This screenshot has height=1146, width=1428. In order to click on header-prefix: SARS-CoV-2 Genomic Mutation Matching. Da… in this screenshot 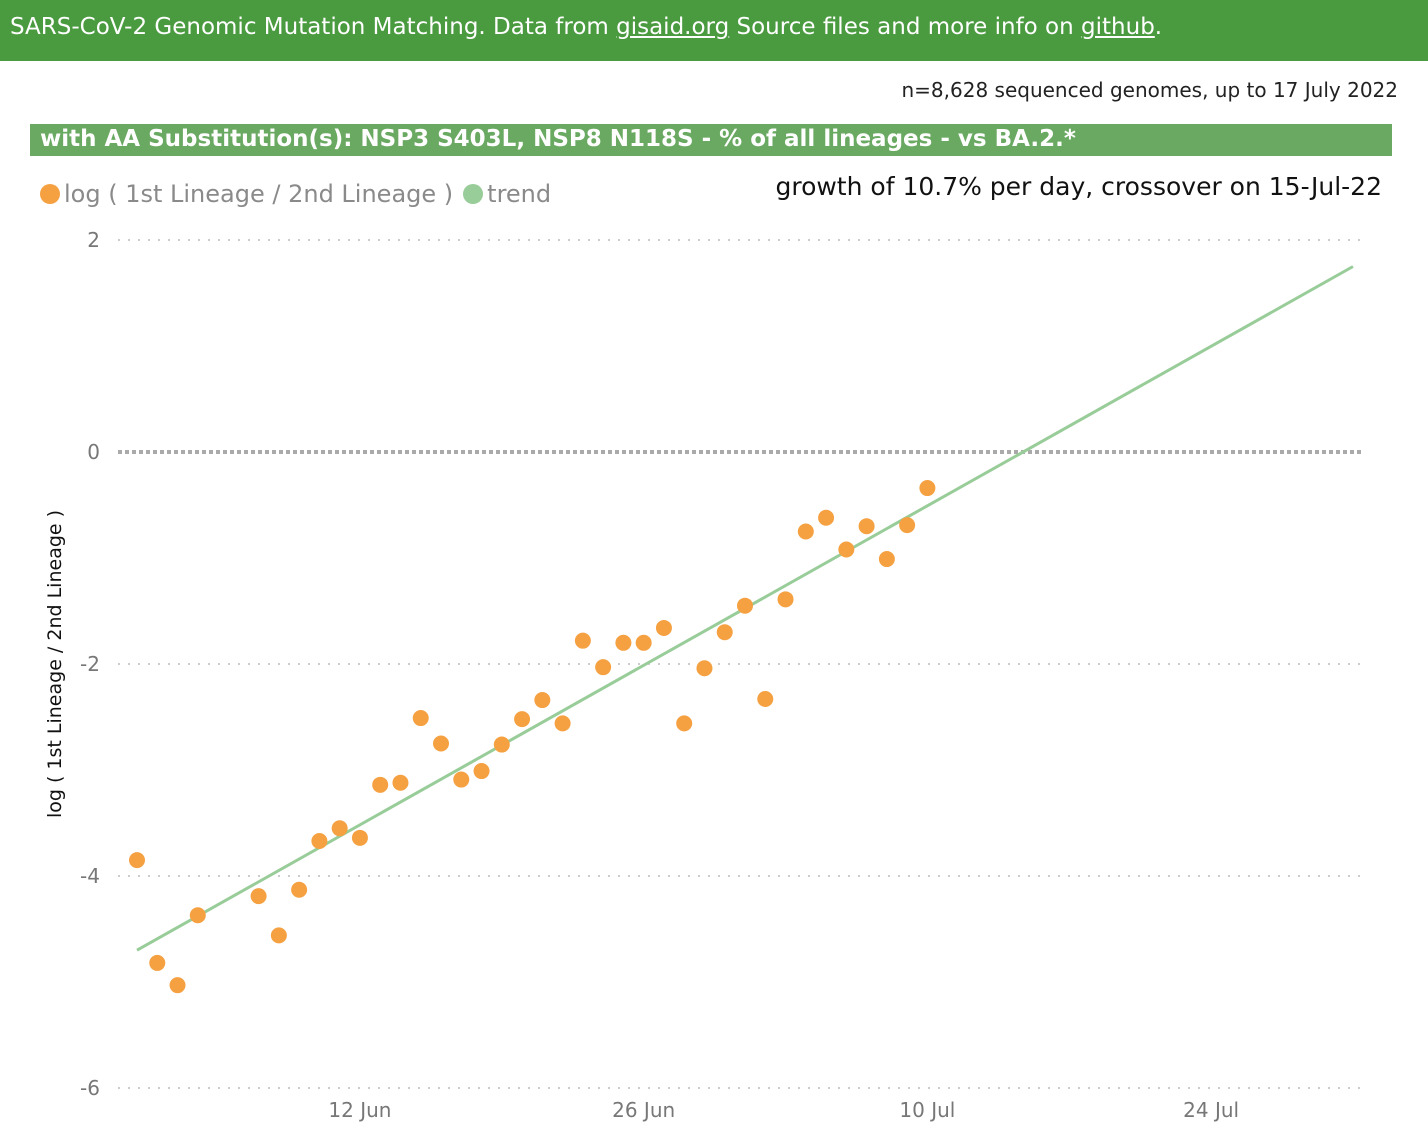, I will do `click(313, 27)`.